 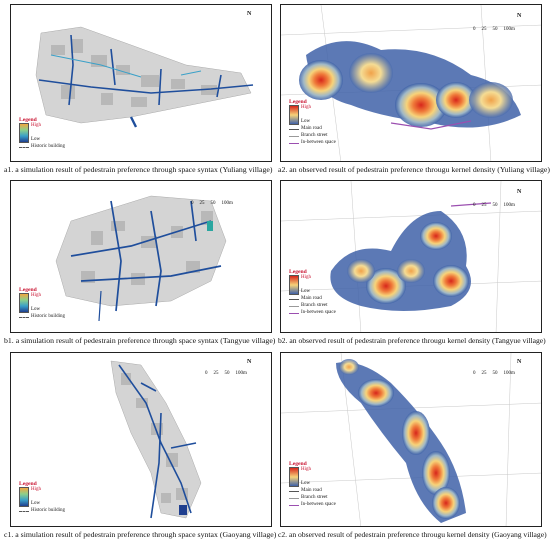 I want to click on kde-map-tangyue, so click(x=411, y=256).